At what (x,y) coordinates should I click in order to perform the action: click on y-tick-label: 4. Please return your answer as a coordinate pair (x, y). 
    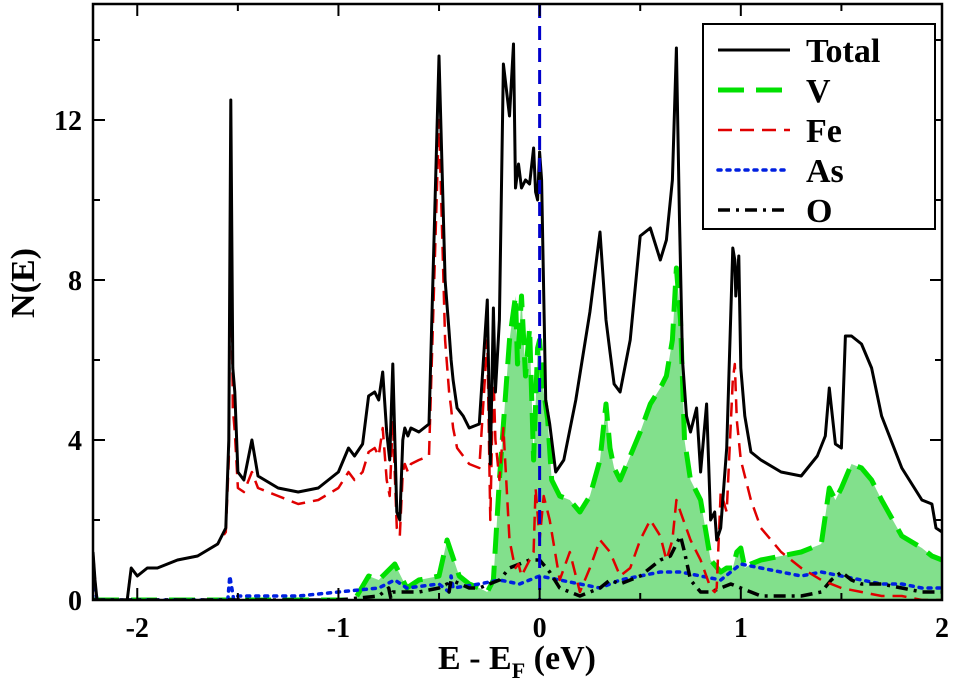
    Looking at the image, I should click on (75, 441).